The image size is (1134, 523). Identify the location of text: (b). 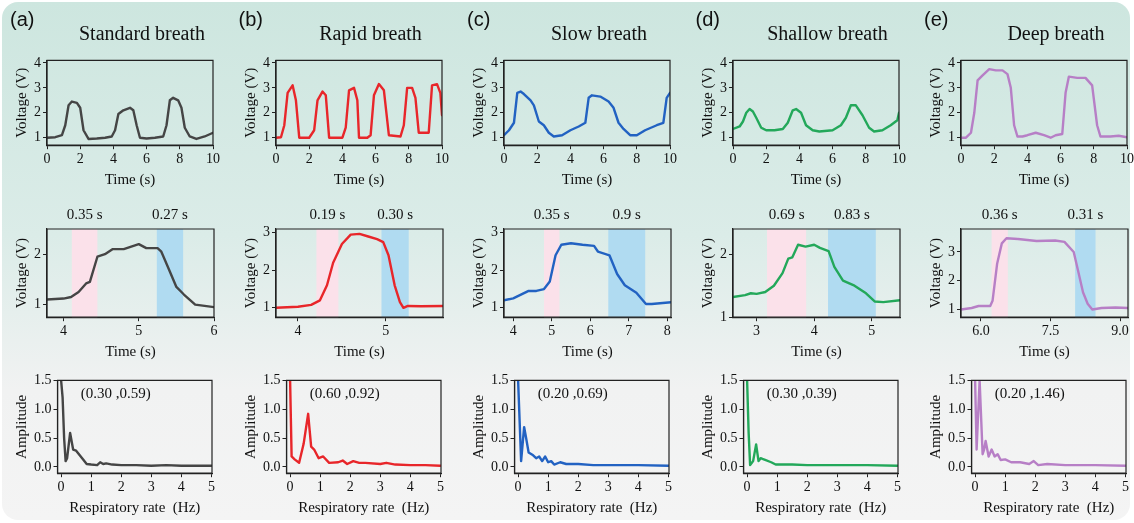
(250, 19).